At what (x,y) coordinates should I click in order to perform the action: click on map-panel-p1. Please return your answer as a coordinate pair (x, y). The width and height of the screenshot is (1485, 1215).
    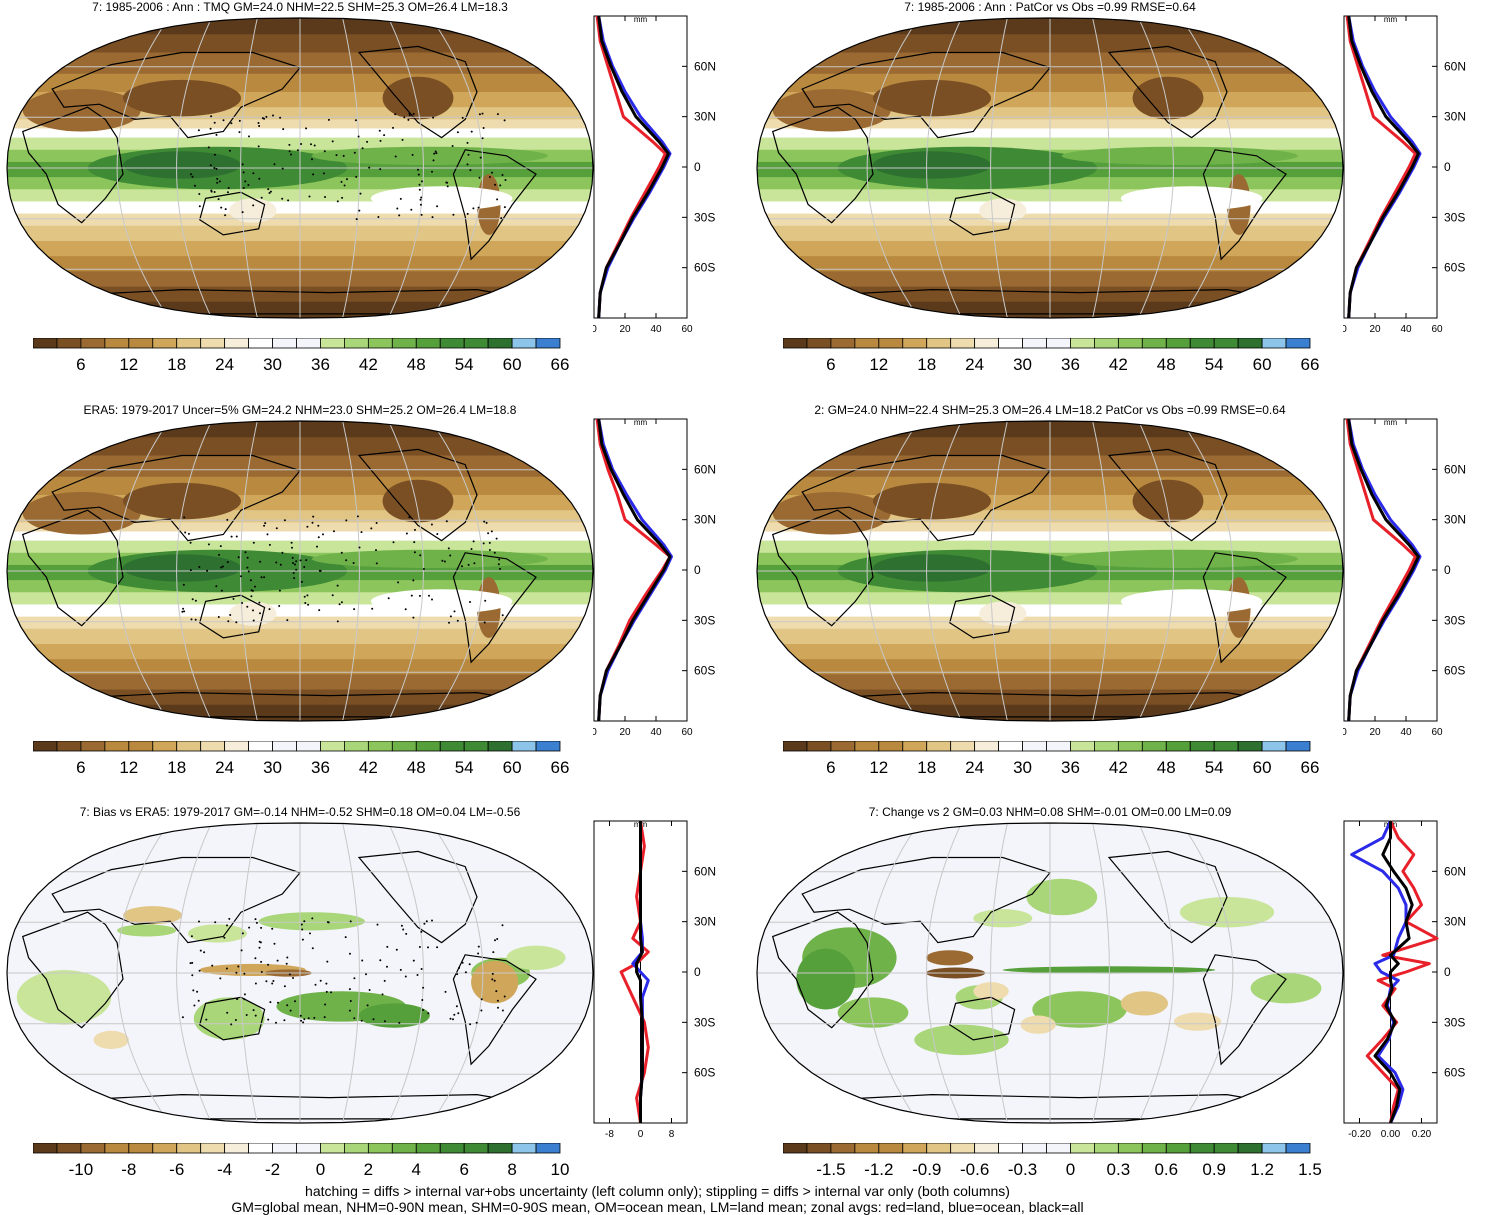
    Looking at the image, I should click on (300, 170).